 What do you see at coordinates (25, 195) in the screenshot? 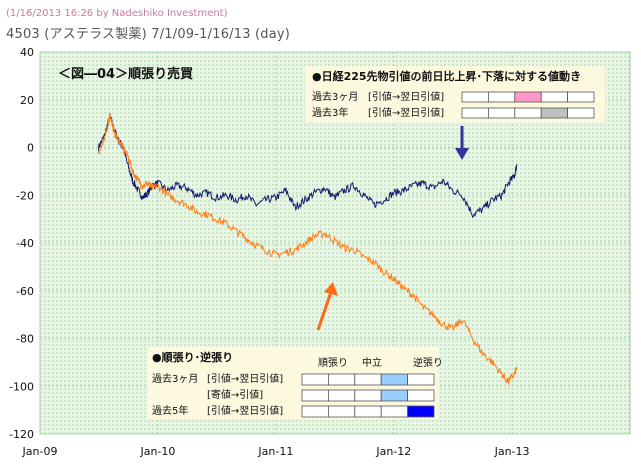
I see `y-tick-label: -20` at bounding box center [25, 195].